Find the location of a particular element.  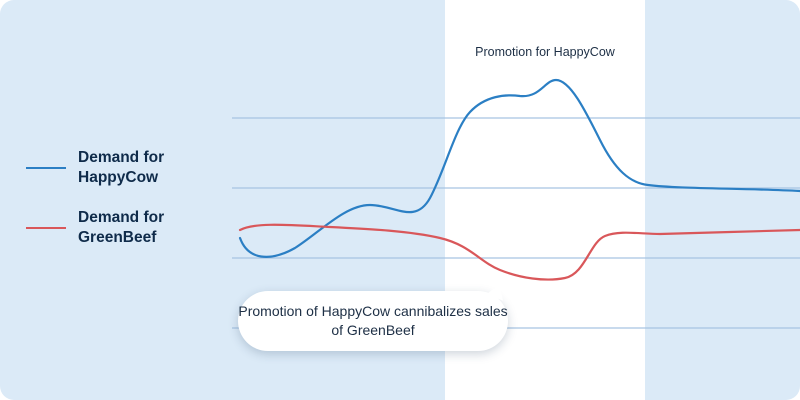

legend-item-greenbeef: Demand for GreenBeef is located at coordinates (117, 228).